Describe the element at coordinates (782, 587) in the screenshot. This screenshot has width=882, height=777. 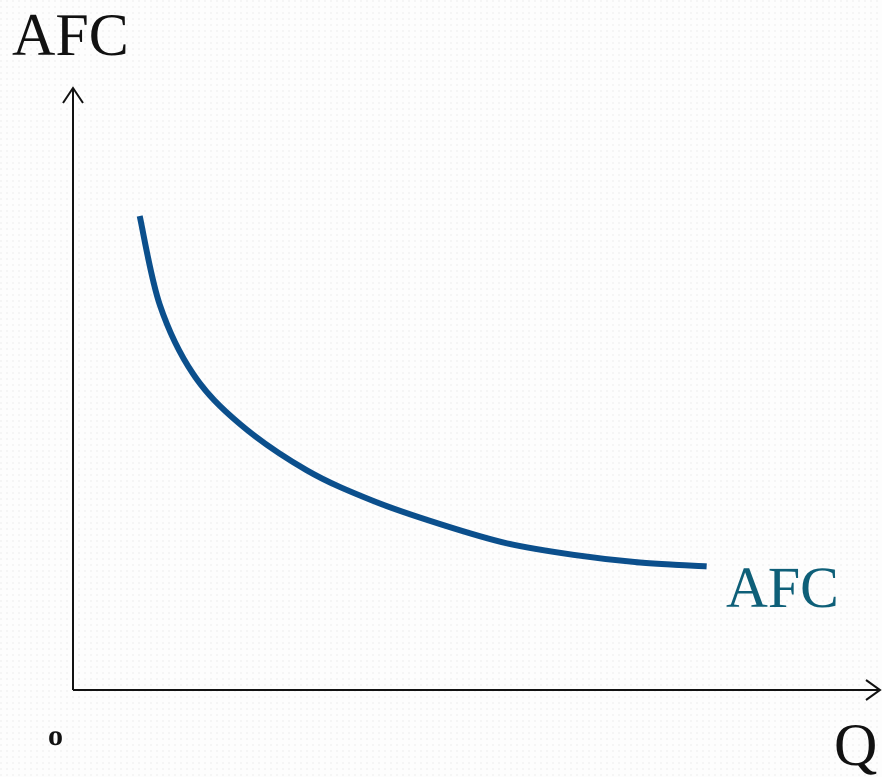
I see `afc-curve-label: AFC` at that location.